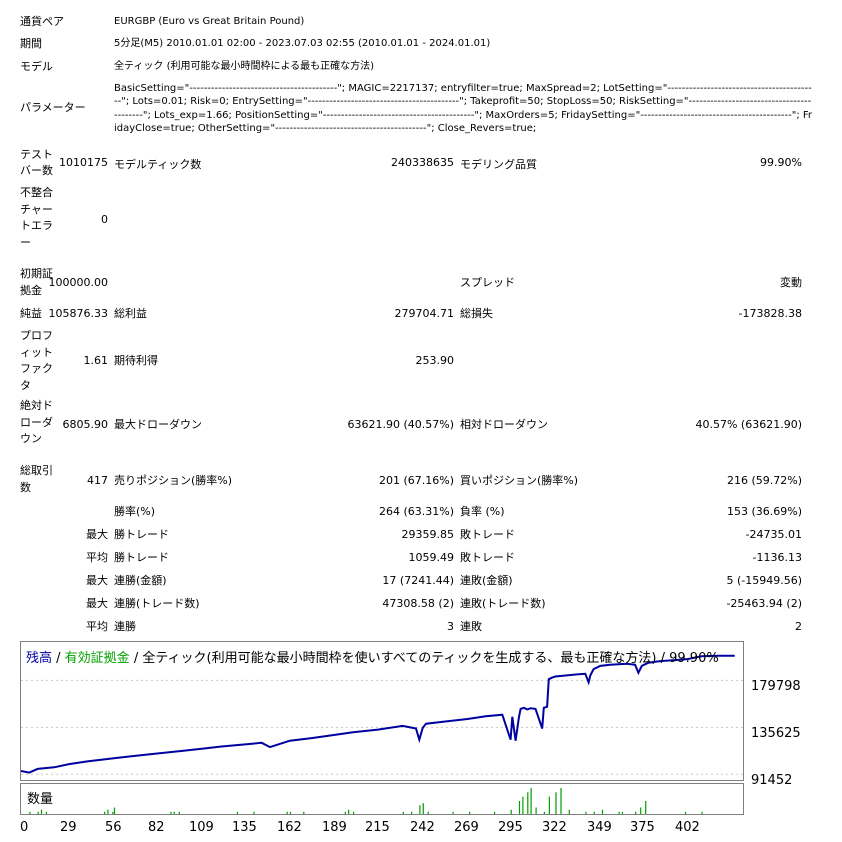 This screenshot has height=842, width=842. I want to click on consec-loss-profit-label: 連敗(トレード数), so click(503, 603).